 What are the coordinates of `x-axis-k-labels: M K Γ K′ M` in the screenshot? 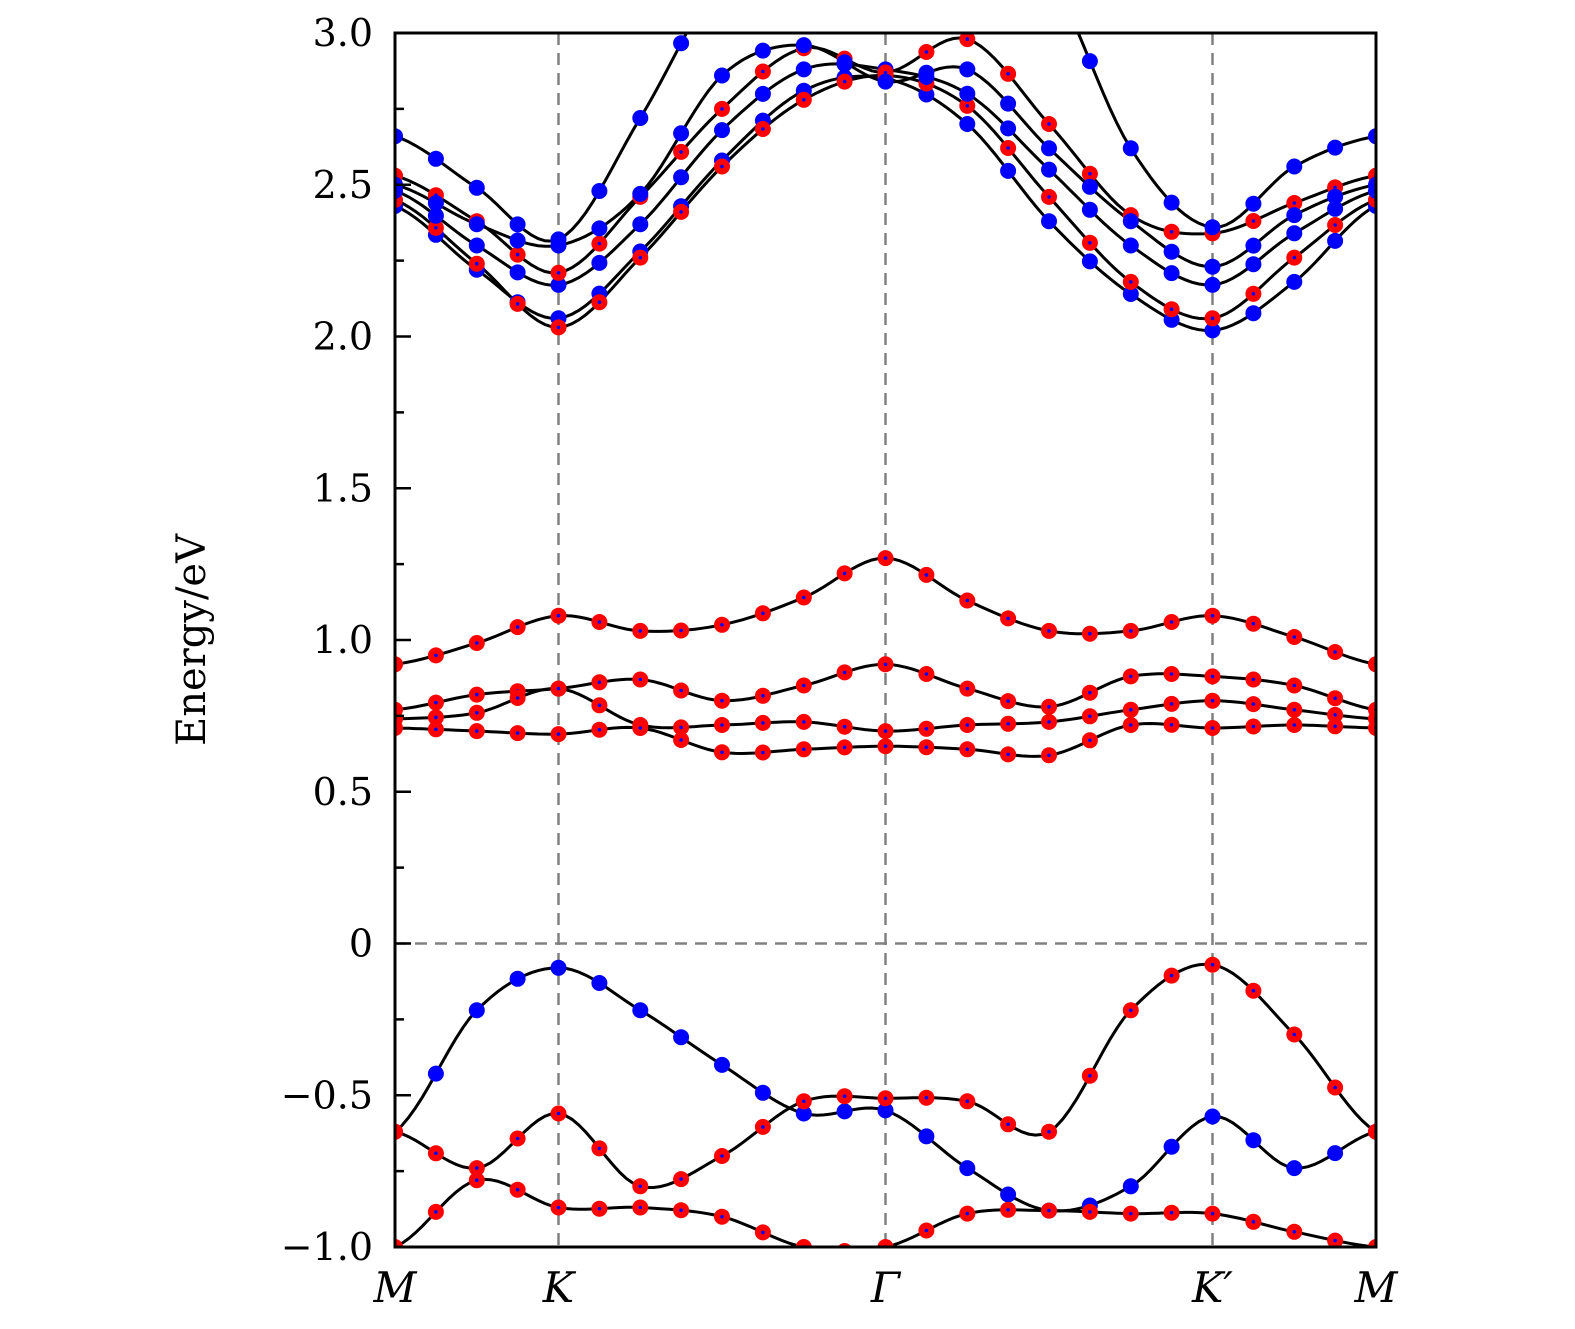 It's located at (885, 1287).